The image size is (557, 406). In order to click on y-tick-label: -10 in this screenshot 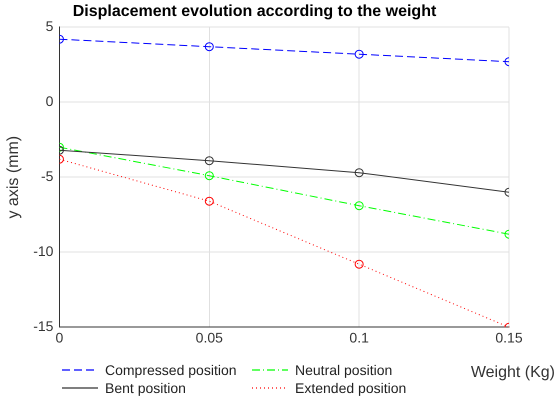, I will do `click(43, 251)`.